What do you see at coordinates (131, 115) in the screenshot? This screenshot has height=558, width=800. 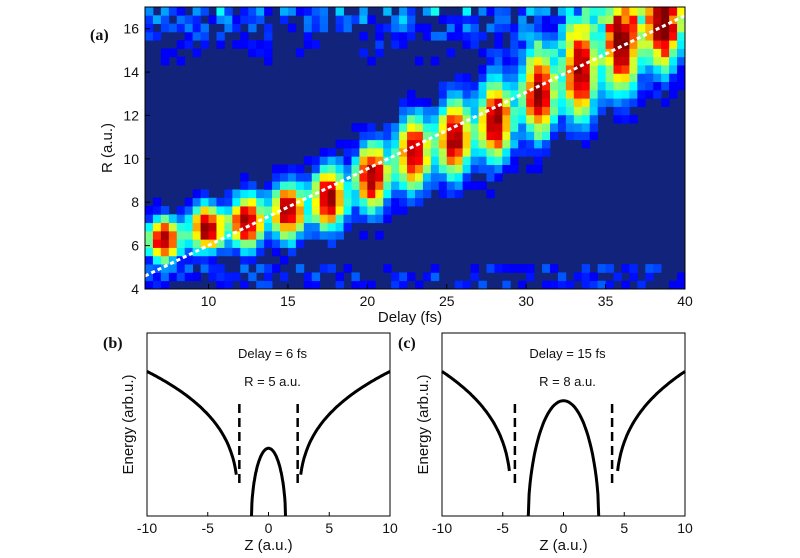 I see `y-tick-label: 12` at bounding box center [131, 115].